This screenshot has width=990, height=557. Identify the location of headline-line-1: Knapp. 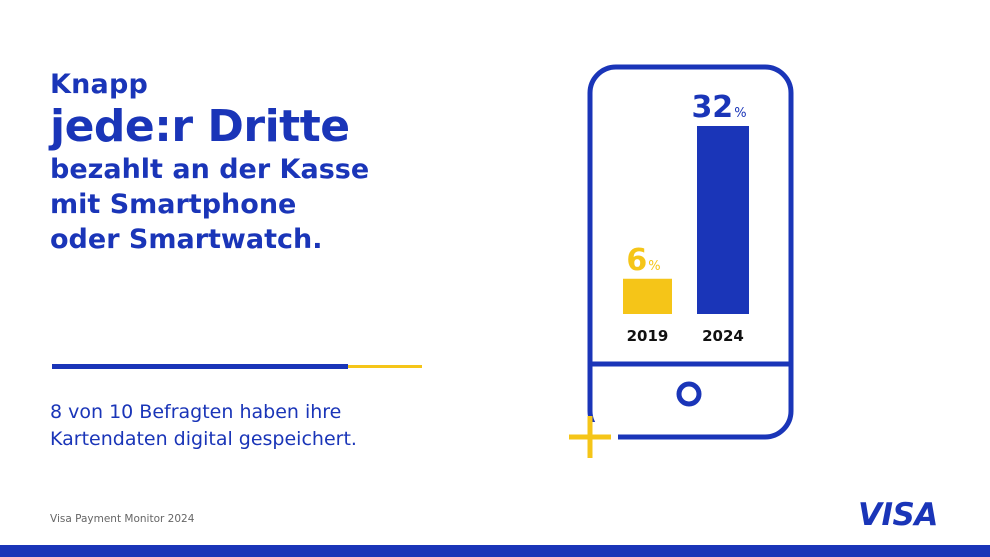
(99, 84).